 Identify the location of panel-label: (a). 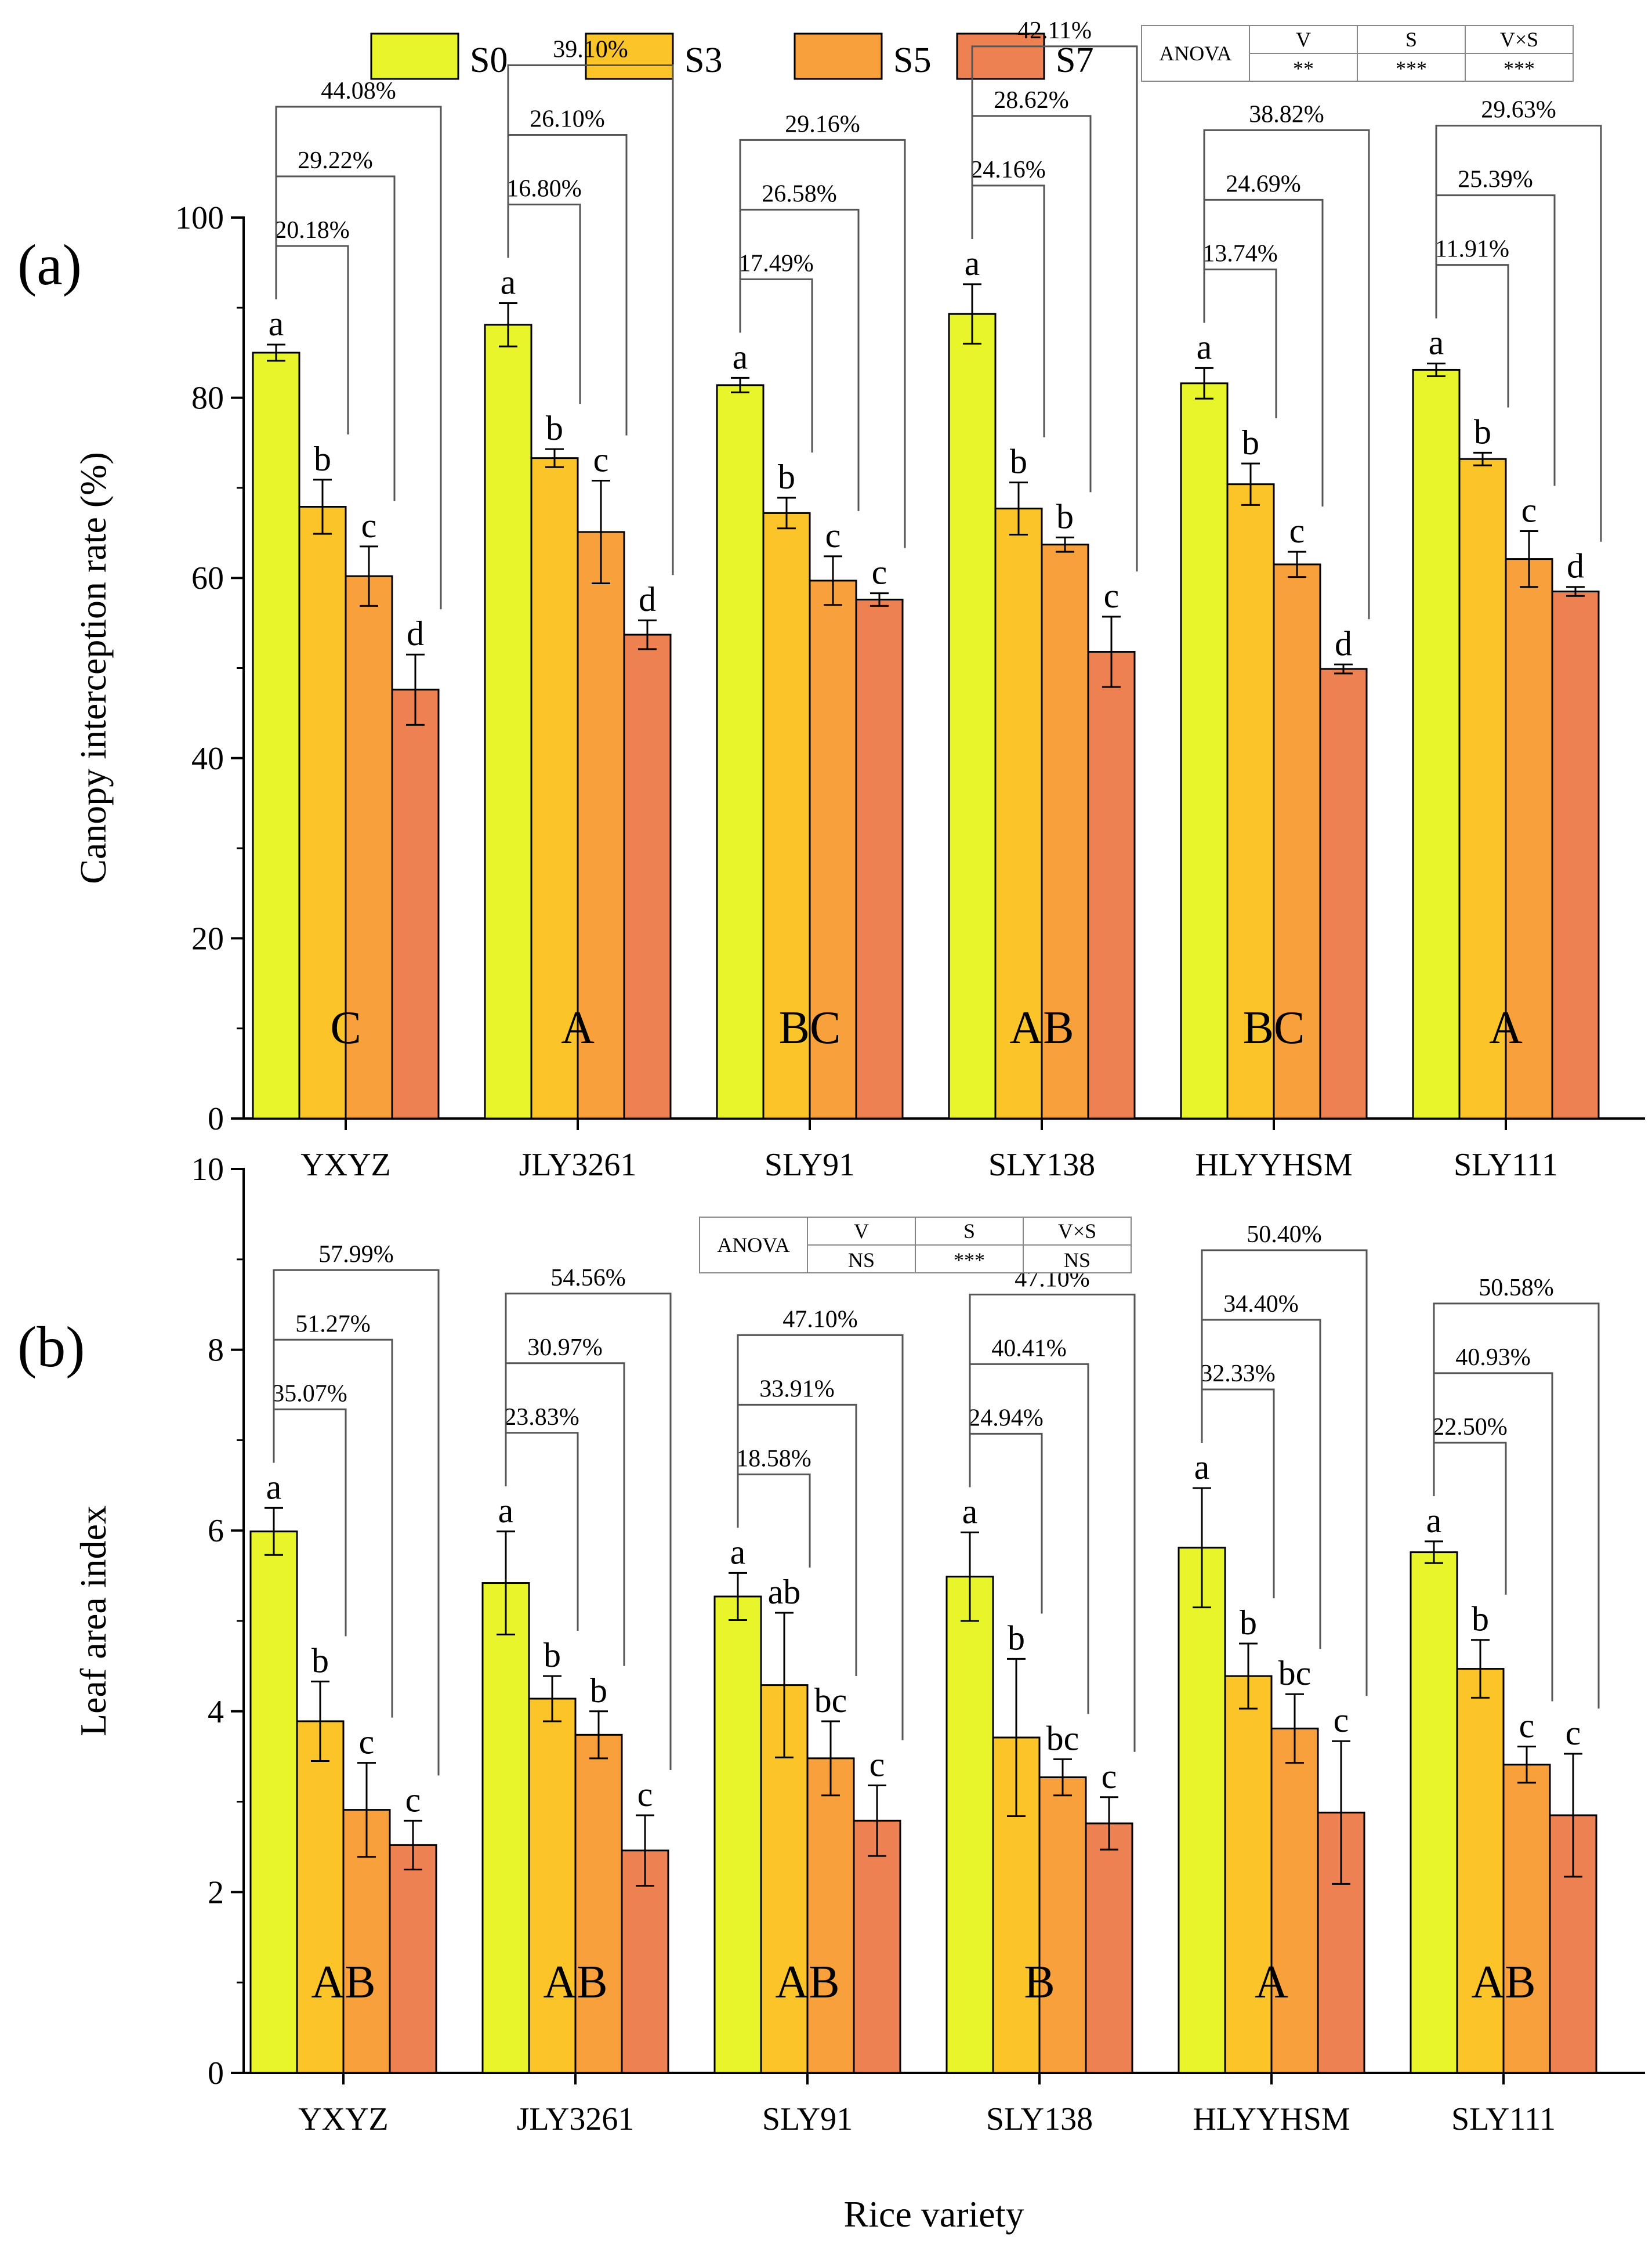
(49, 265).